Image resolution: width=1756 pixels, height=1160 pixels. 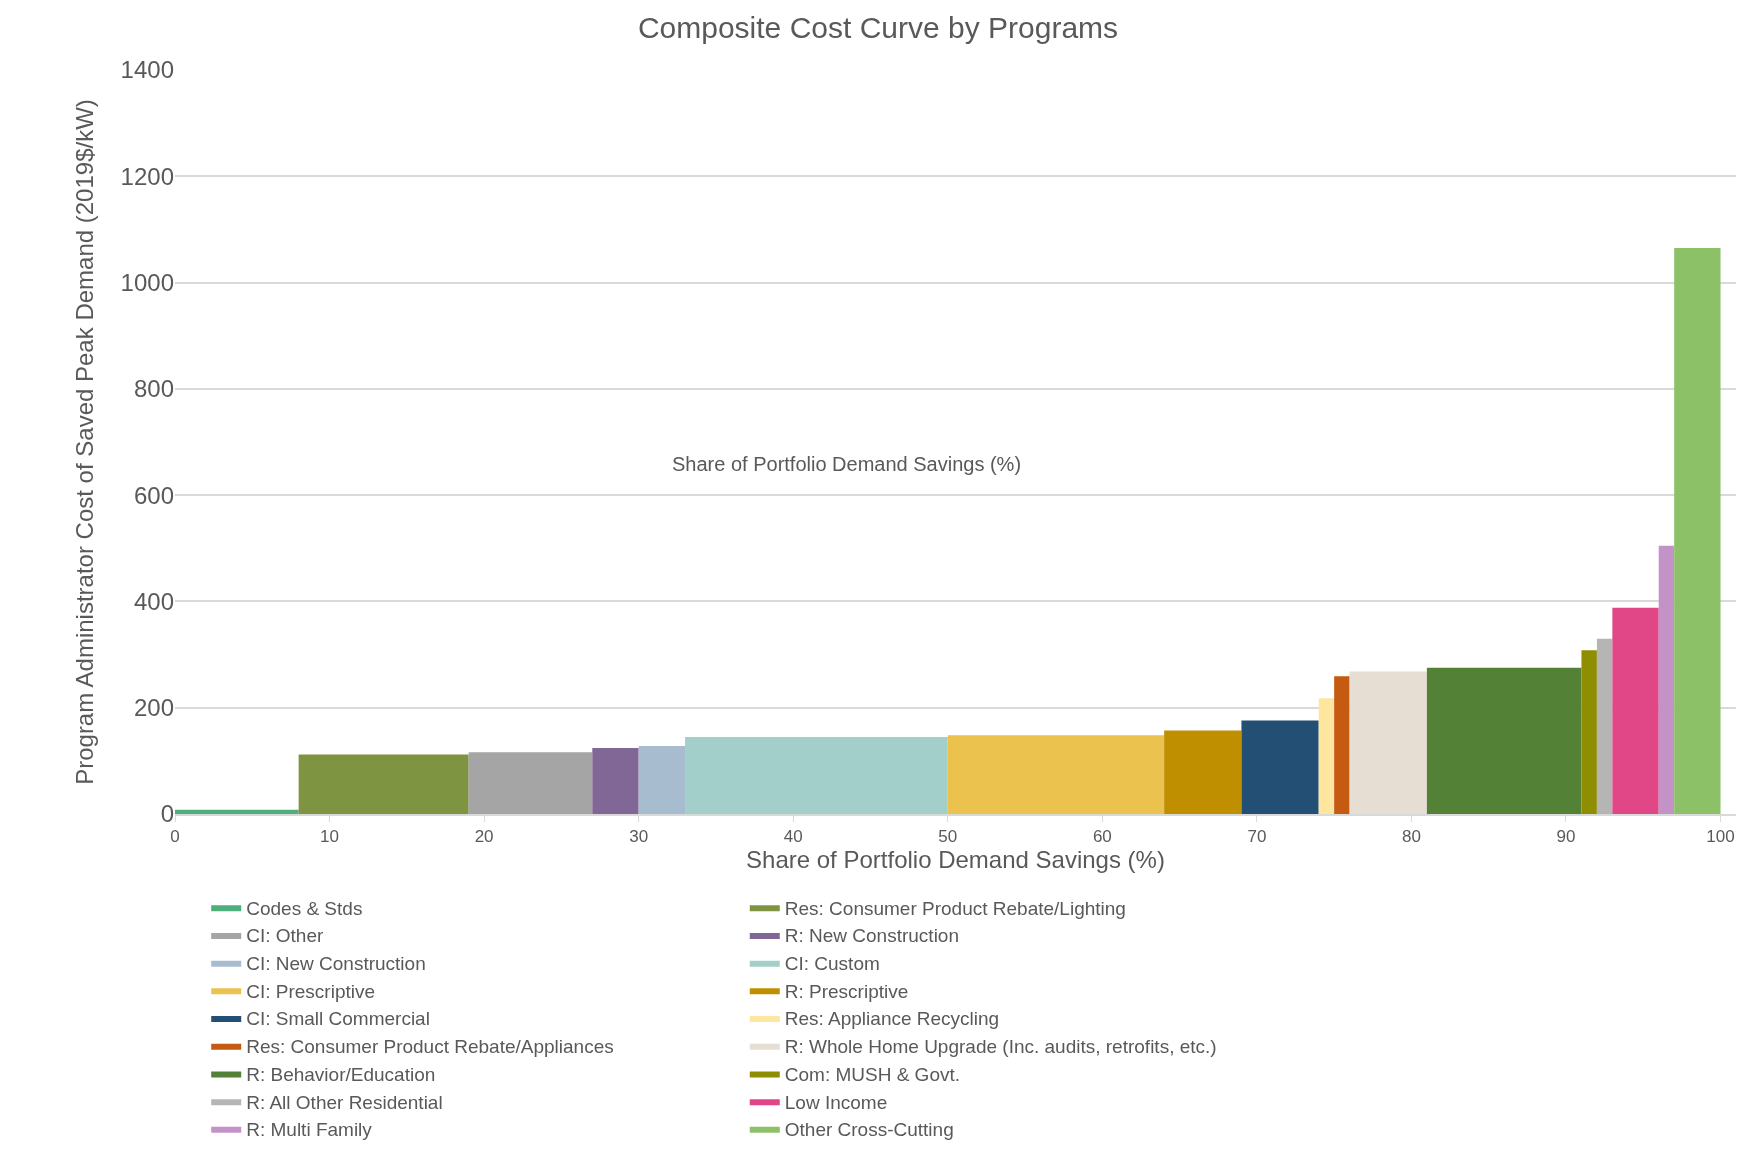 What do you see at coordinates (330, 837) in the screenshot?
I see `x-tick-label: 10` at bounding box center [330, 837].